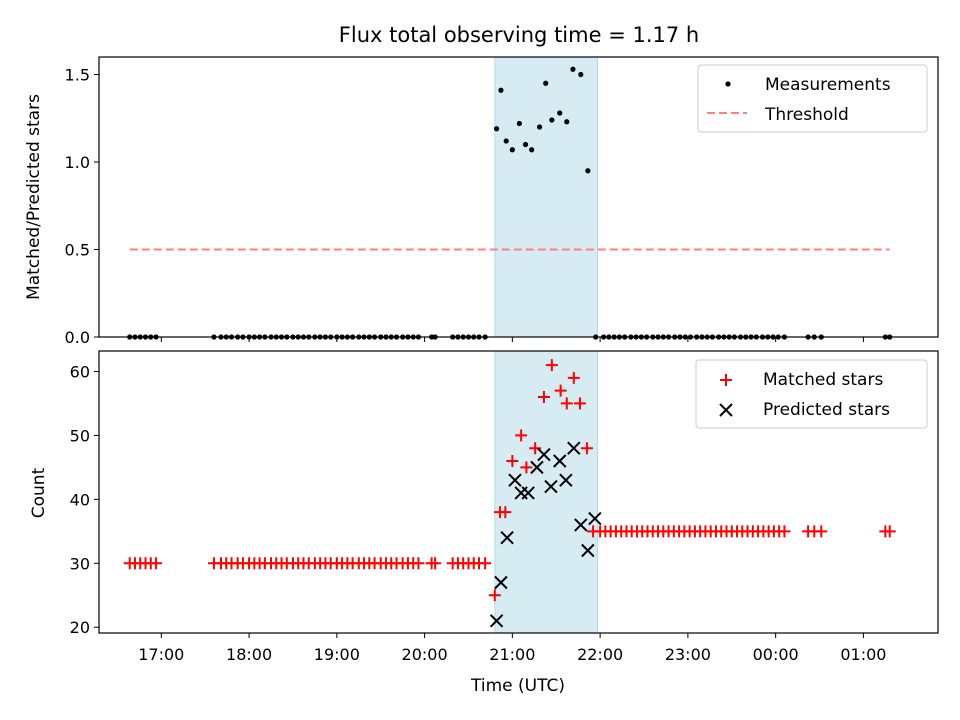  What do you see at coordinates (726, 380) in the screenshot?
I see `legend-matched-marker` at bounding box center [726, 380].